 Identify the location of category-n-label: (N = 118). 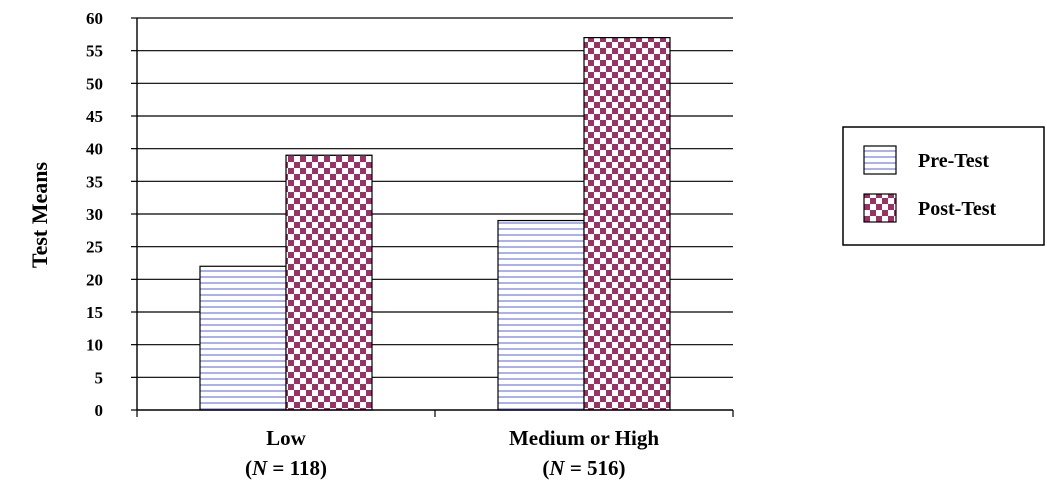
(286, 468).